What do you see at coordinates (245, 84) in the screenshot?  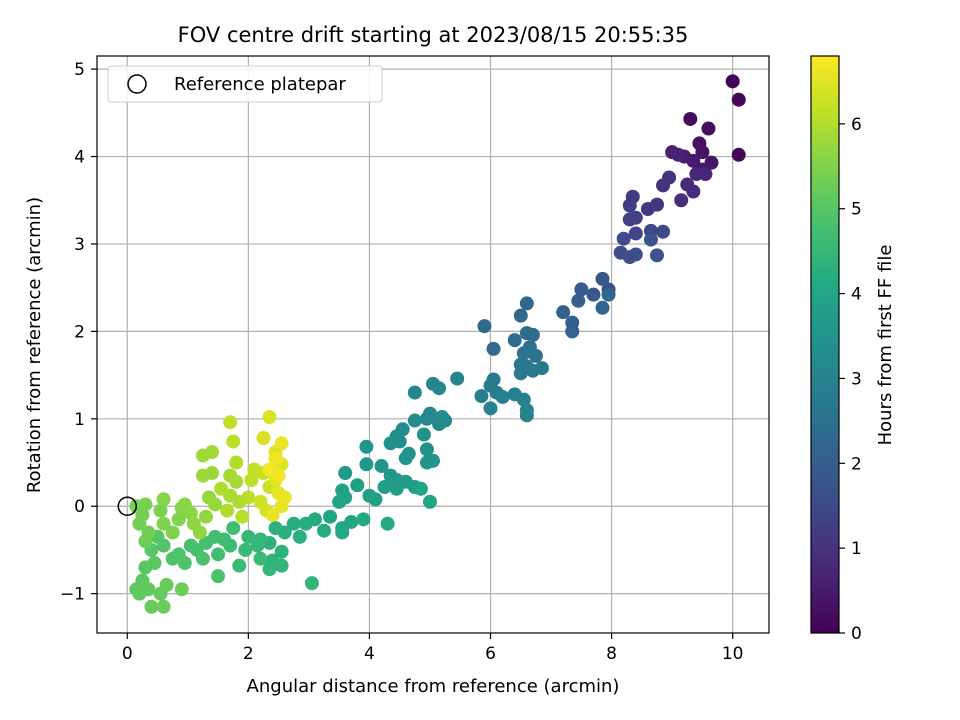 I see `legend-box` at bounding box center [245, 84].